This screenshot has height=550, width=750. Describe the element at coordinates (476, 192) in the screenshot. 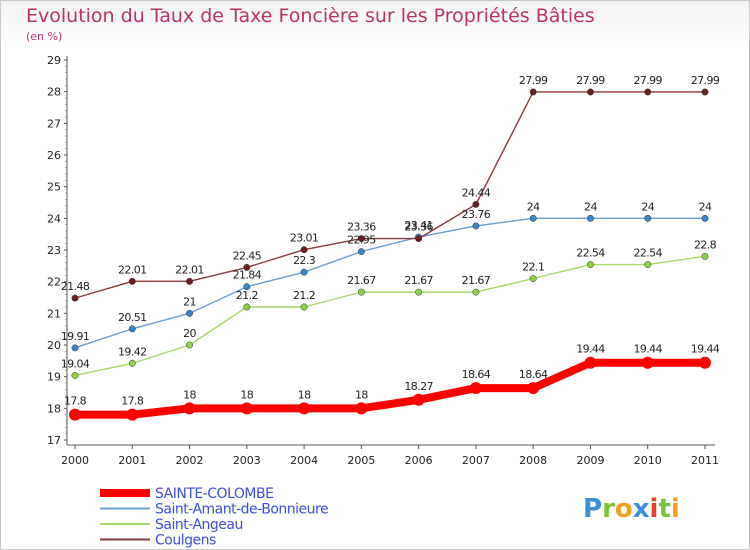

I see `data-label: 24.44` at that location.